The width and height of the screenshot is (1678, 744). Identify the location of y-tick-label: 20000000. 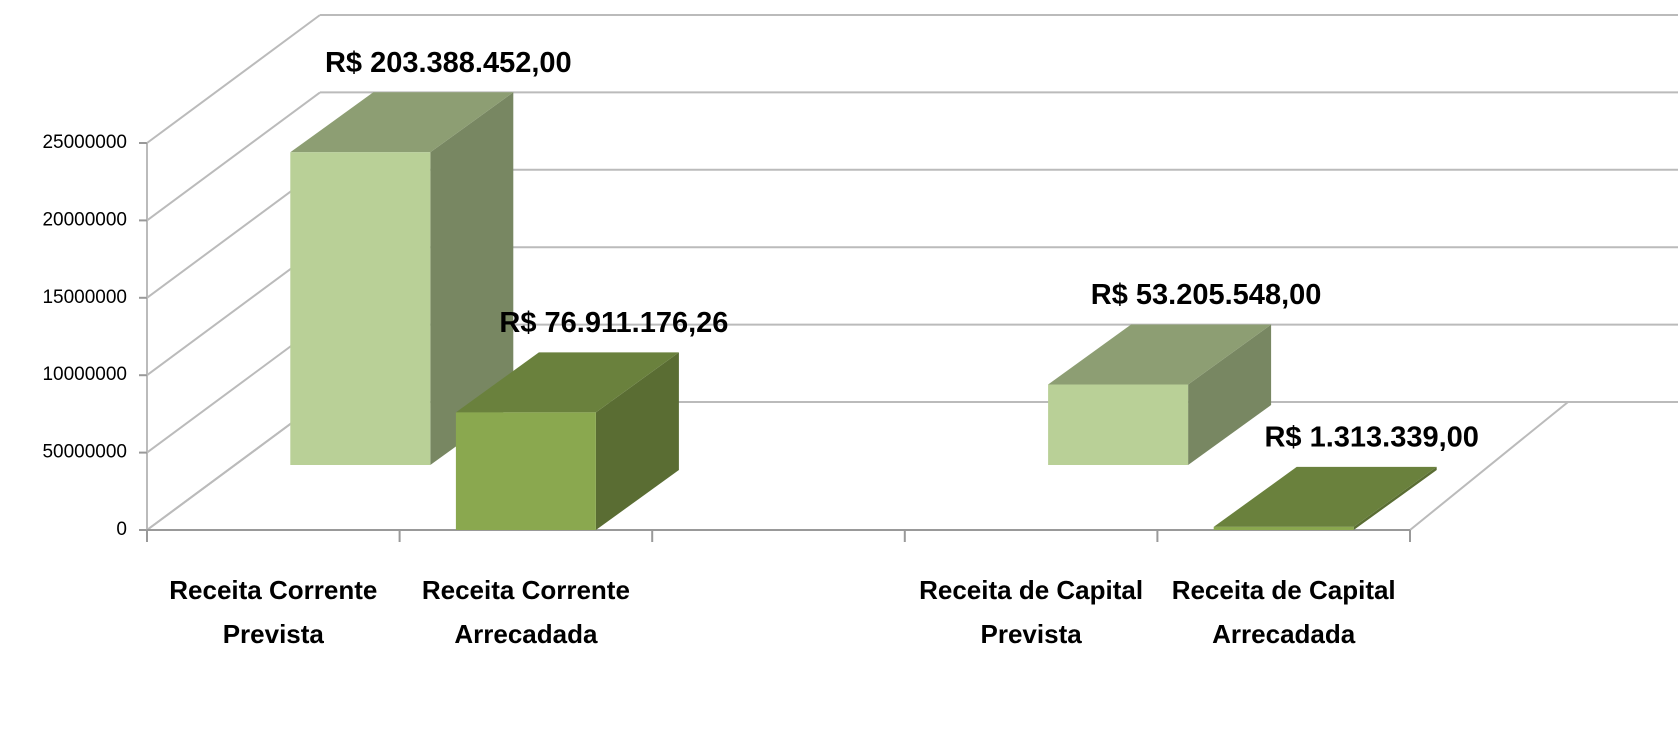
(84, 219).